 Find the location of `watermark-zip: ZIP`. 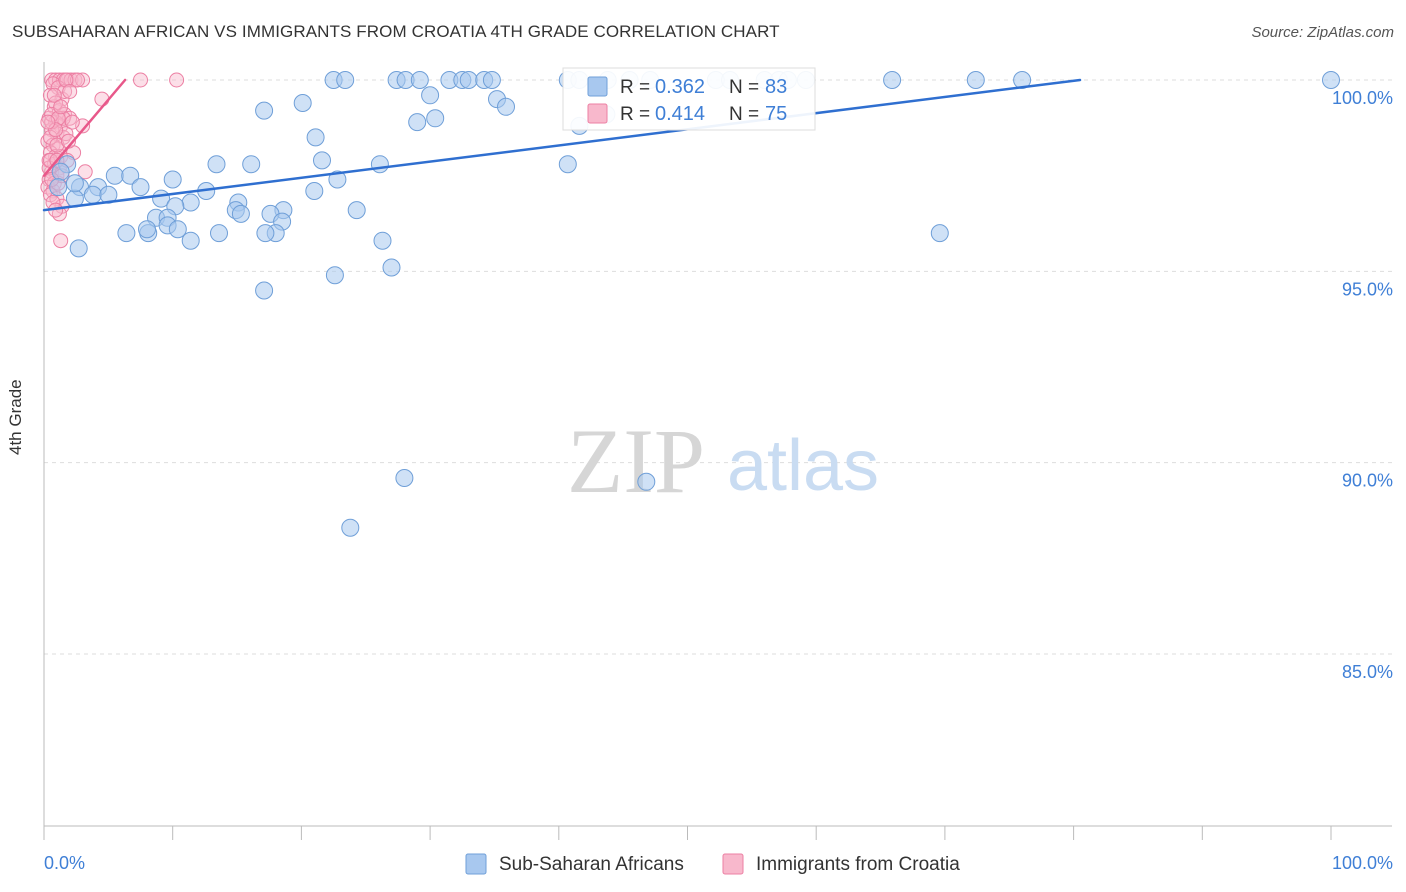

watermark-zip: ZIP is located at coordinates (636, 461).